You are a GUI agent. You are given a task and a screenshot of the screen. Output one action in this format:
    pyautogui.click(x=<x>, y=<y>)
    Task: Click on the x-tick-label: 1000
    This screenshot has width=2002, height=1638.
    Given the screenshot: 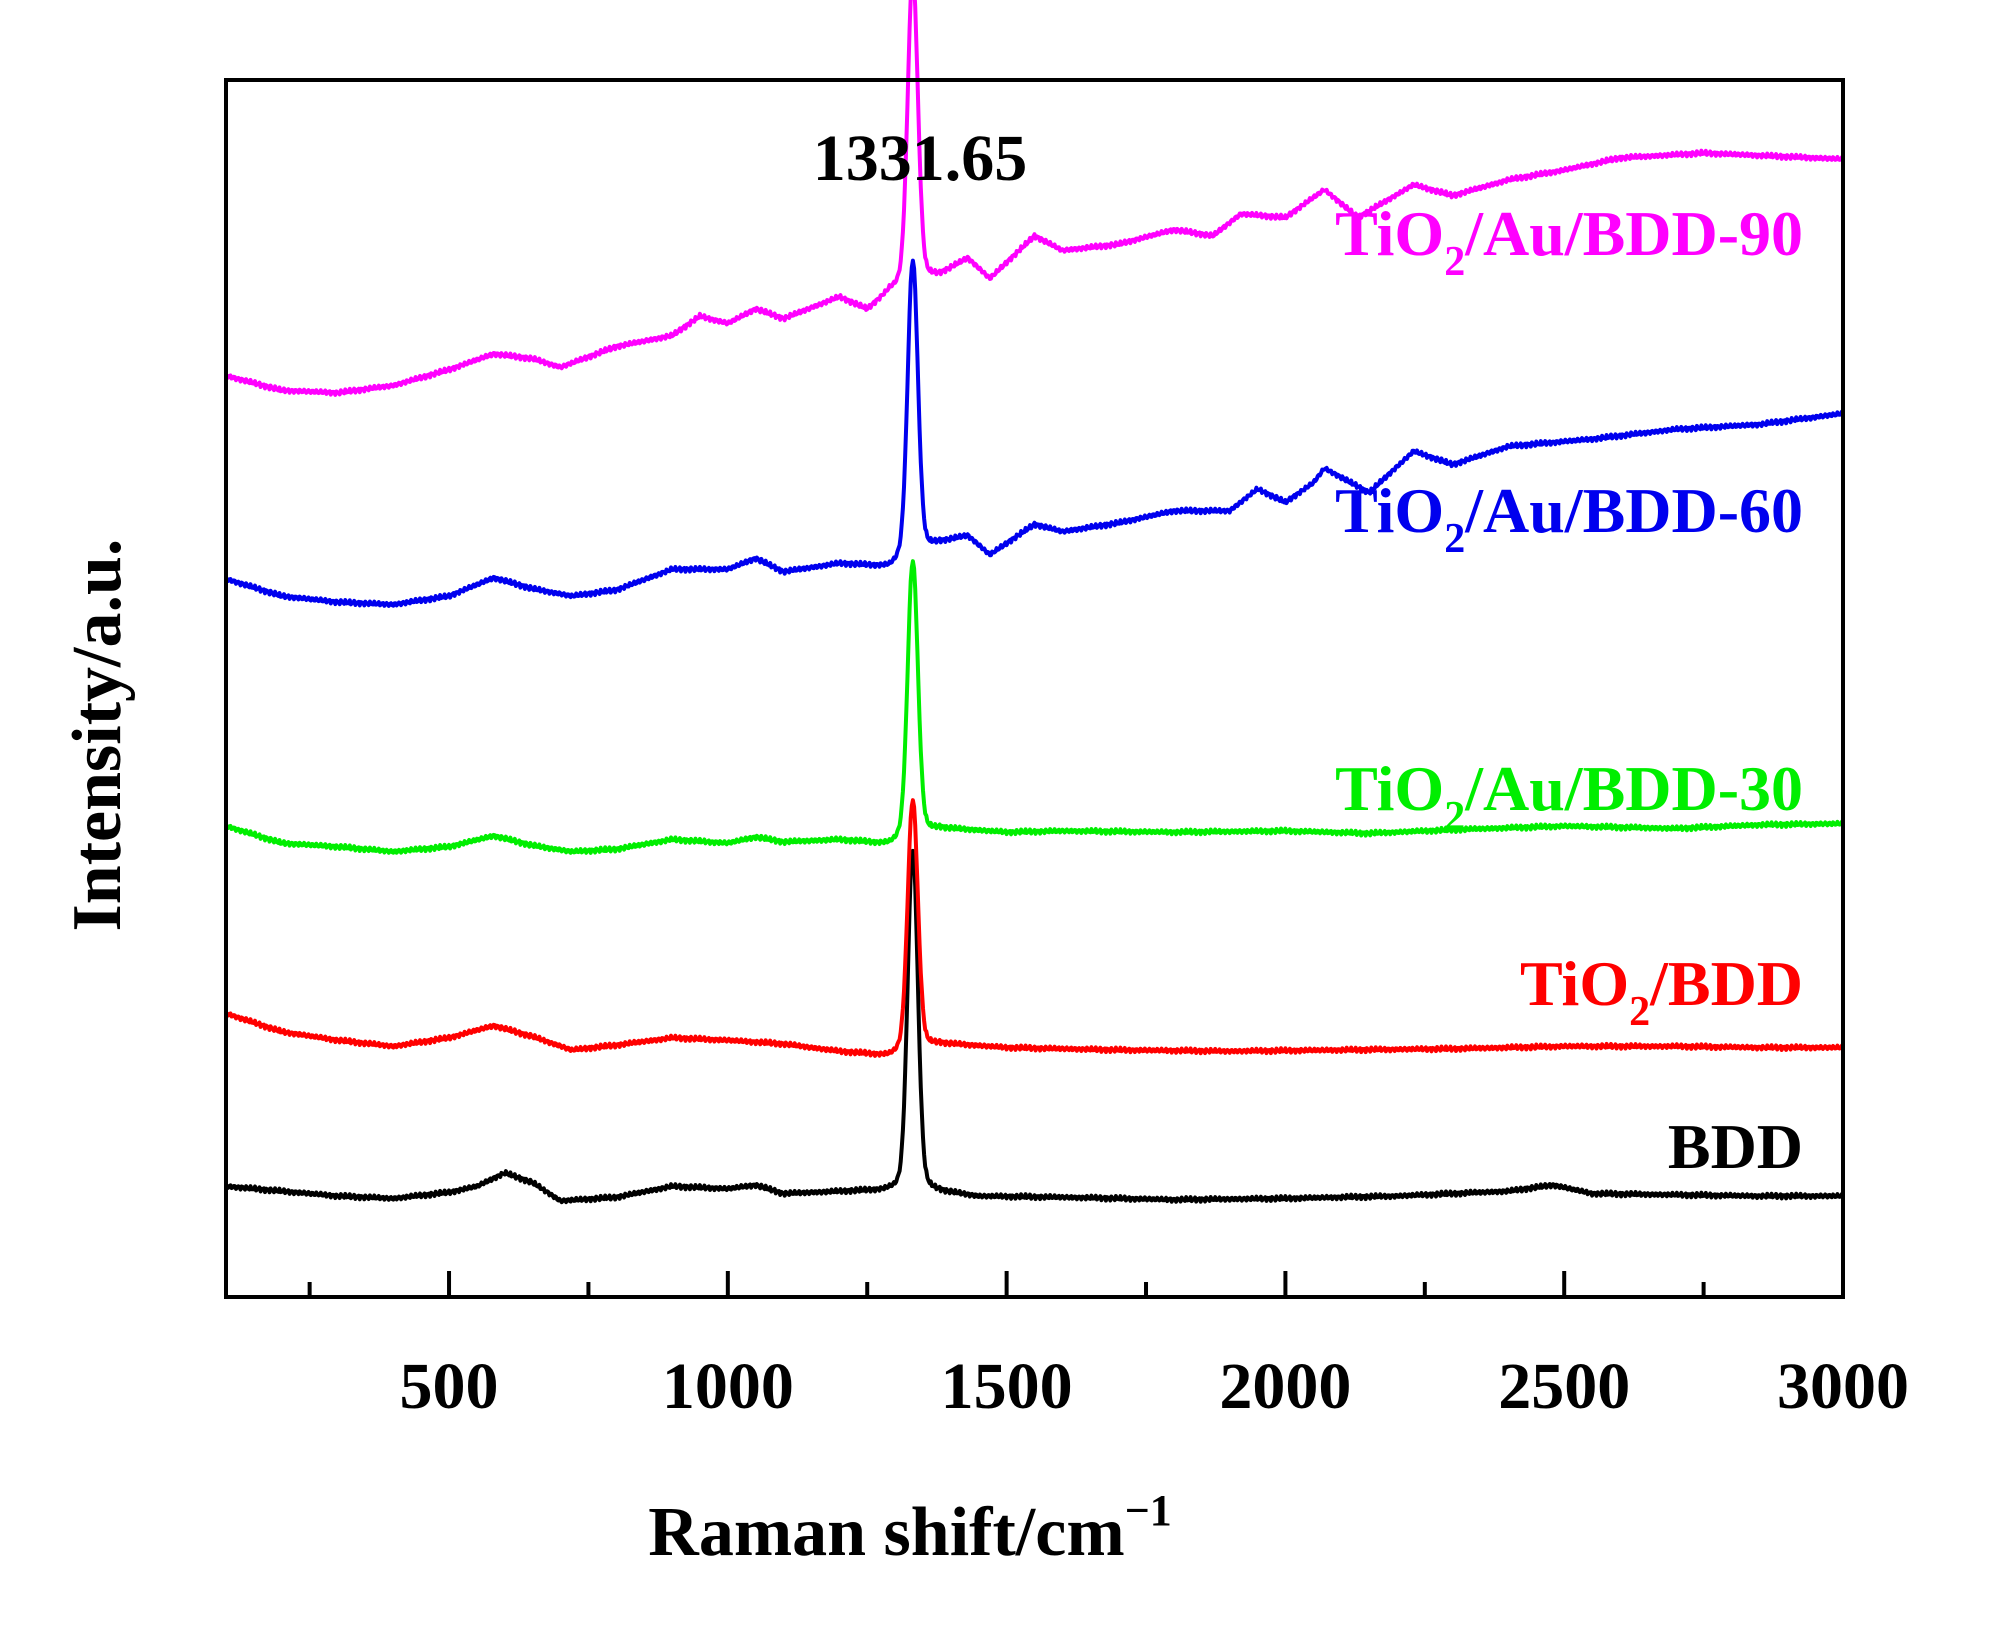 What is the action you would take?
    pyautogui.click(x=728, y=1386)
    